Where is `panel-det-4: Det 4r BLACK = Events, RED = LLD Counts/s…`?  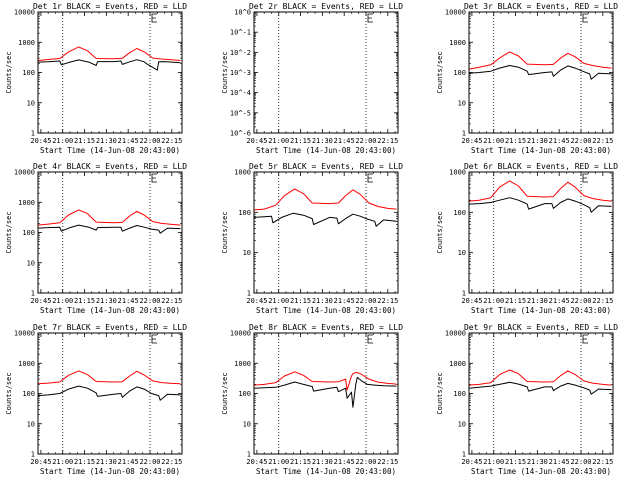 panel-det-4: Det 4r BLACK = Events, RED = LLD Counts/s… is located at coordinates (96, 238).